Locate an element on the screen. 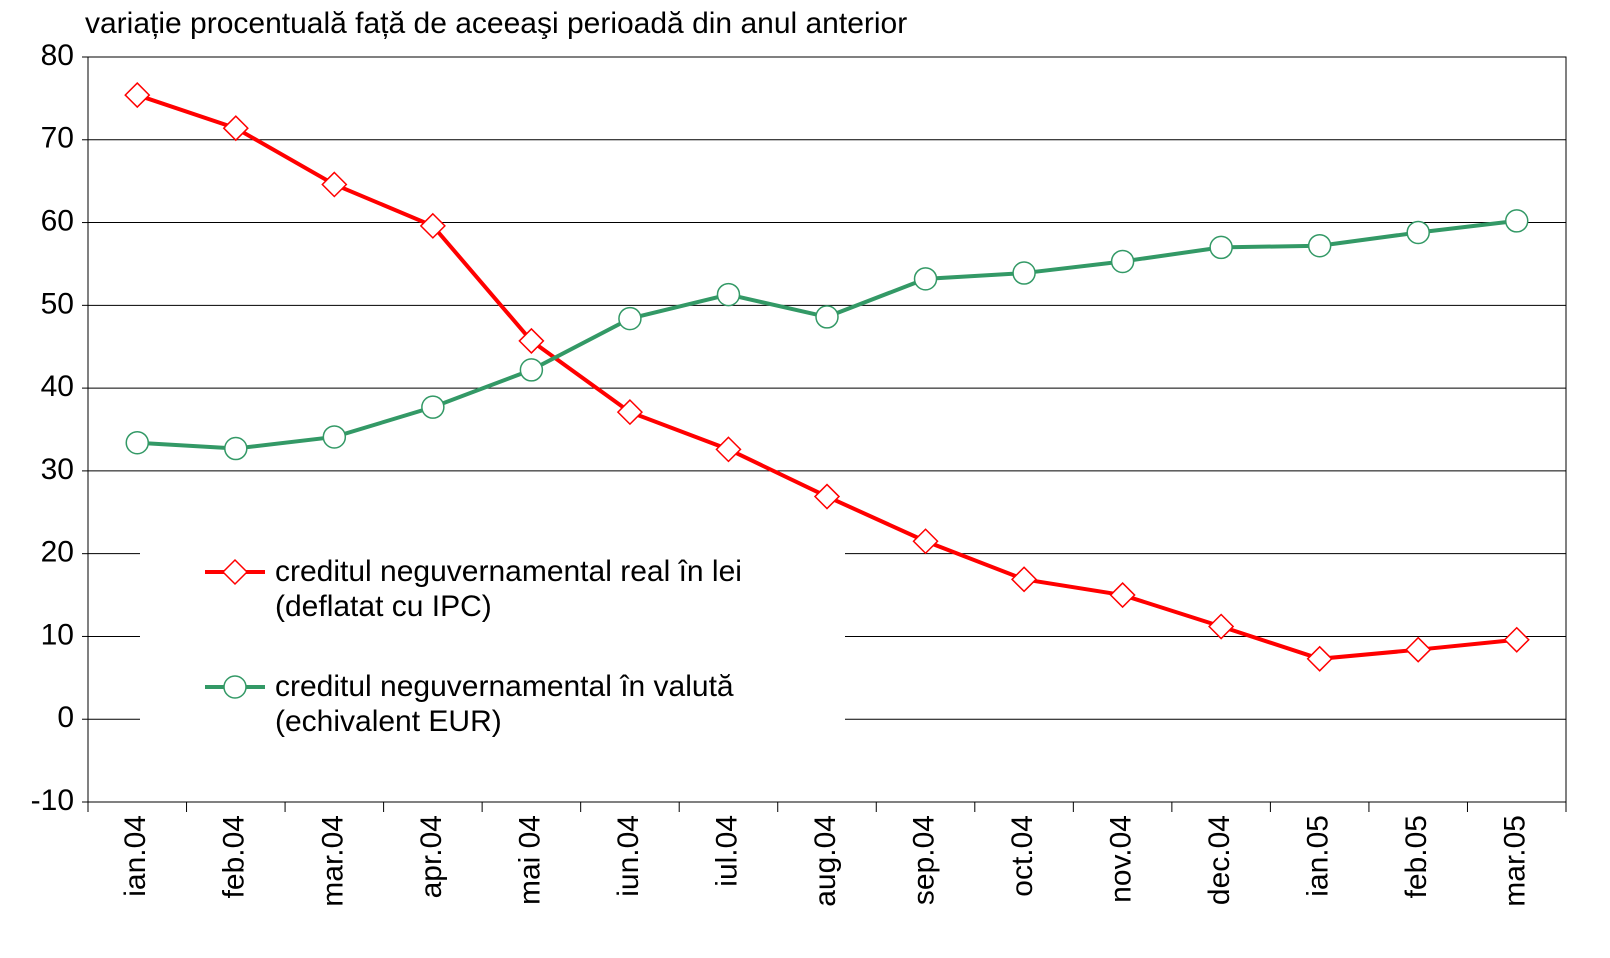  x-tick-label: feb.04 is located at coordinates (234, 856).